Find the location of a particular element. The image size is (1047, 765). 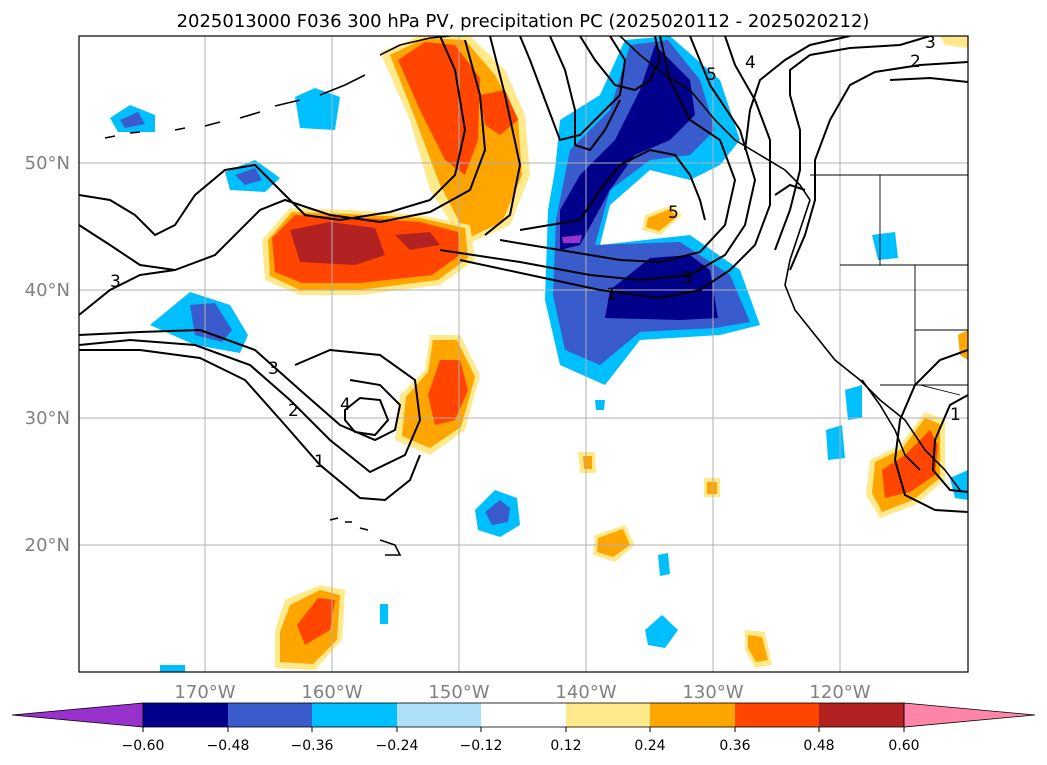

latitude-tick-labels: 50°N 40°N 30°N 20°N is located at coordinates (47, 354).